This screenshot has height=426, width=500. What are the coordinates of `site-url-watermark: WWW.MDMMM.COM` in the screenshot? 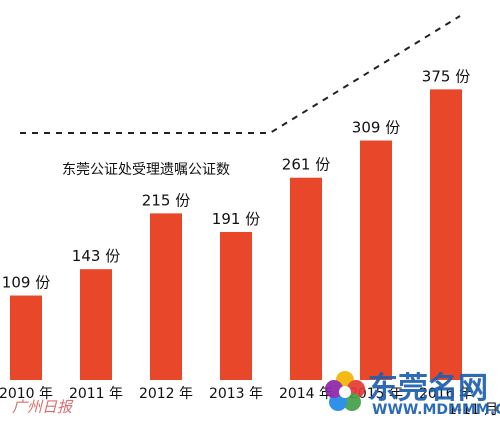 It's located at (436, 410).